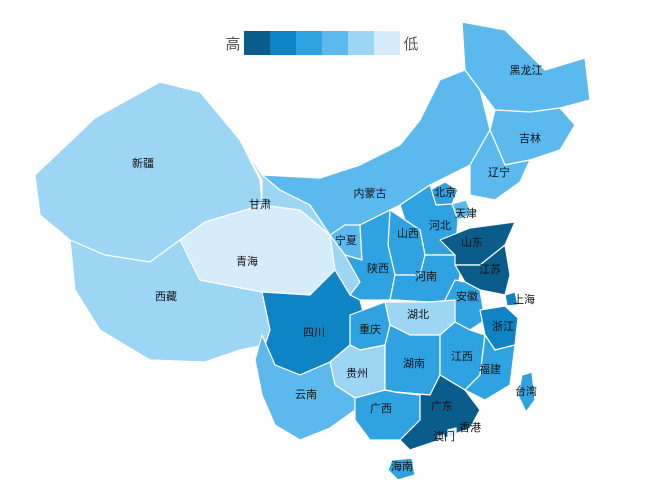 The image size is (652, 500). Describe the element at coordinates (370, 329) in the screenshot. I see `province-label-chongqing: 重庆` at that location.